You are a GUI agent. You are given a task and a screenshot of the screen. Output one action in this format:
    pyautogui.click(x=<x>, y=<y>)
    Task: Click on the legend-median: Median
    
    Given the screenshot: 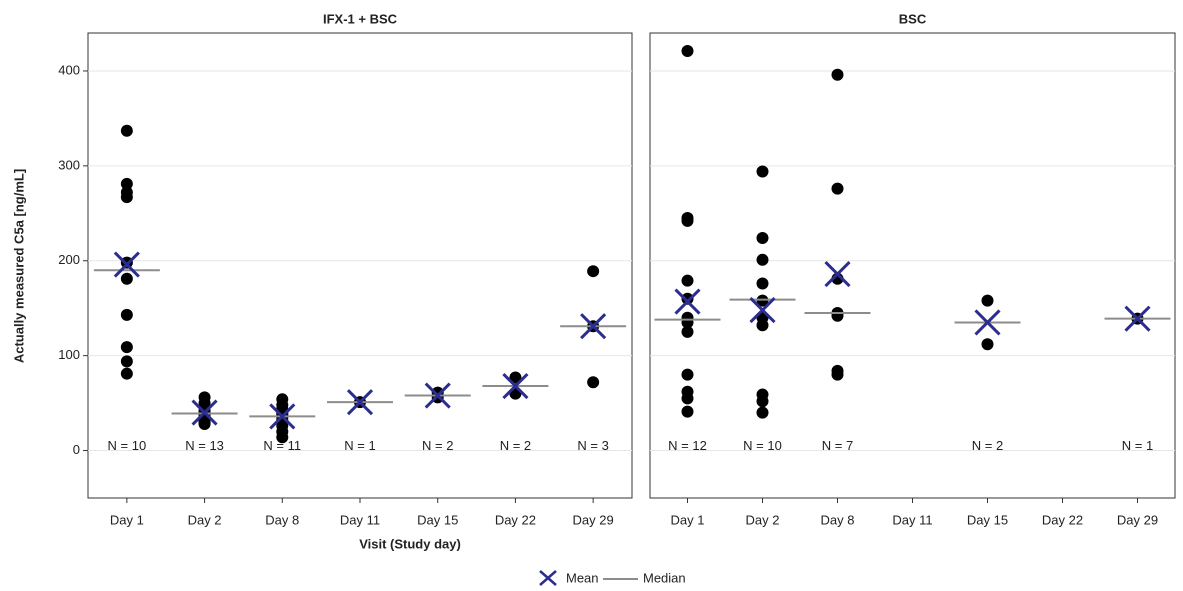 What is the action you would take?
    pyautogui.click(x=664, y=577)
    